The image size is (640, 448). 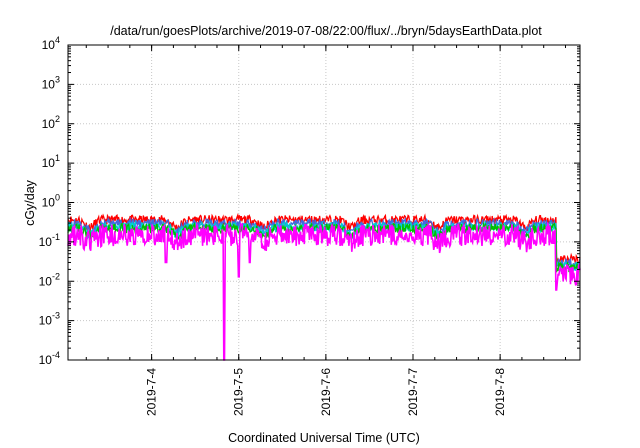 What do you see at coordinates (51, 161) in the screenshot?
I see `y-tick-label: 10¹` at bounding box center [51, 161].